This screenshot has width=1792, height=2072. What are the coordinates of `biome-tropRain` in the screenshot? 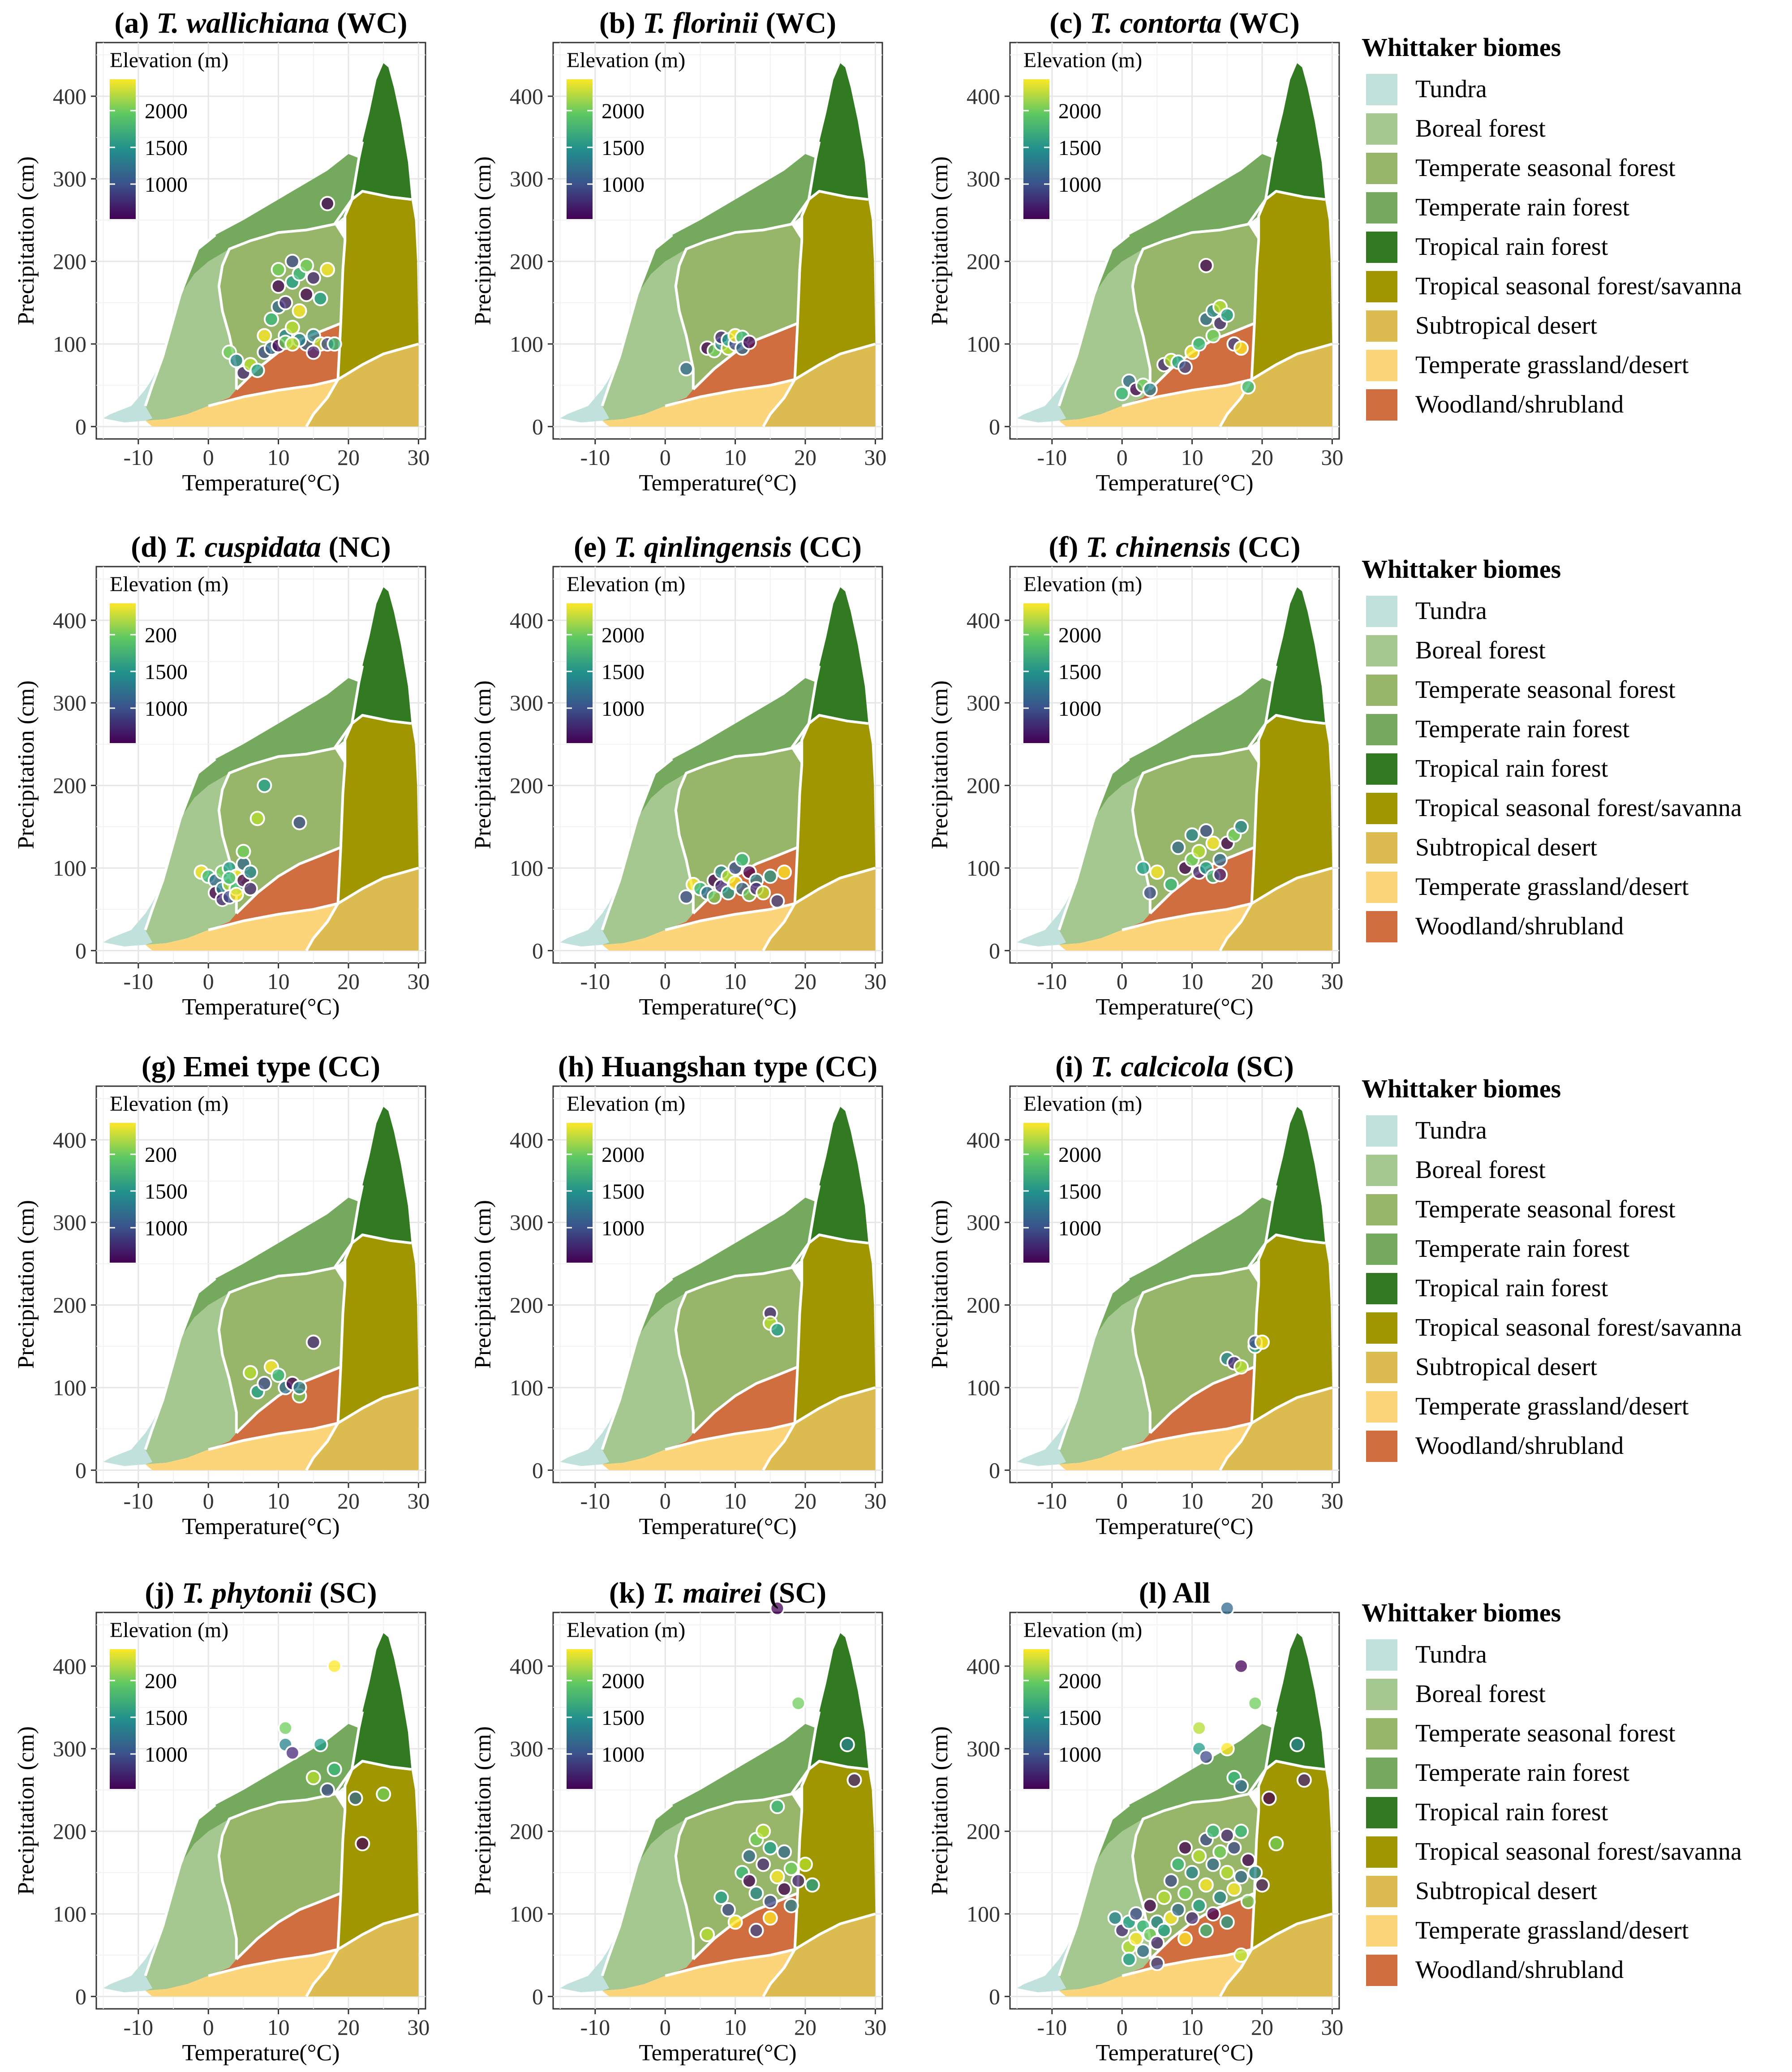 It's located at (838, 656).